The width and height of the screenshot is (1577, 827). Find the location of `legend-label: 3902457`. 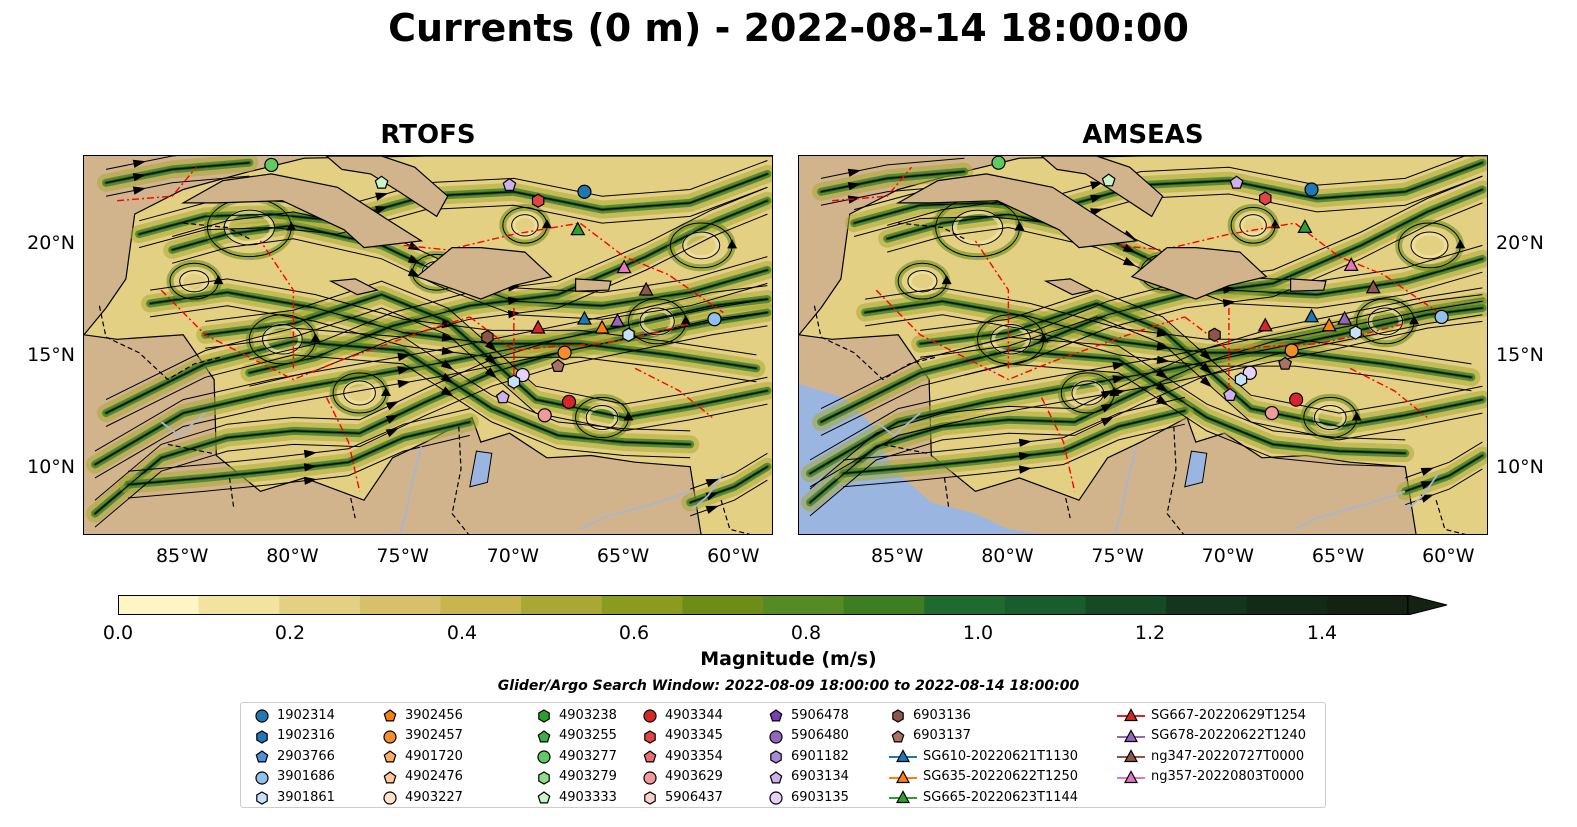

legend-label: 3902457 is located at coordinates (434, 735).